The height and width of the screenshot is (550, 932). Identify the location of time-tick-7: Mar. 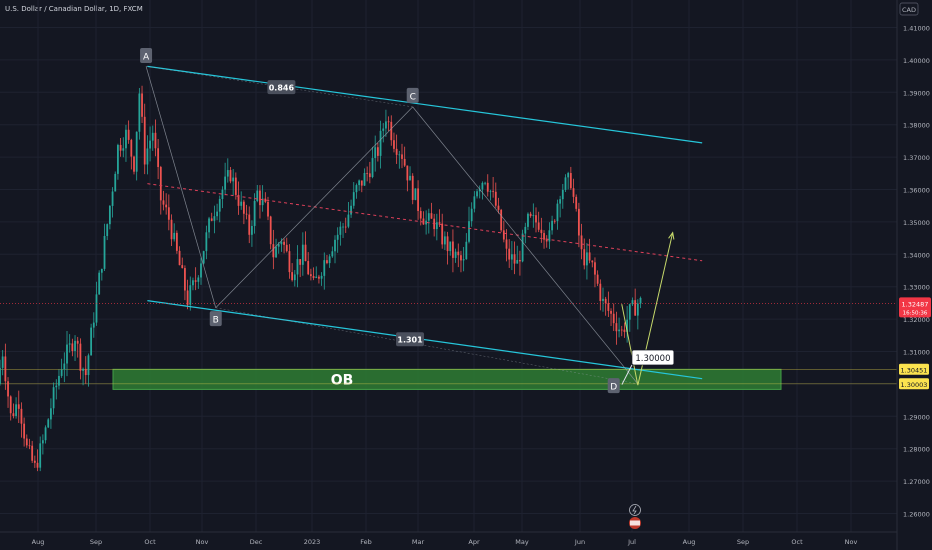
(418, 542).